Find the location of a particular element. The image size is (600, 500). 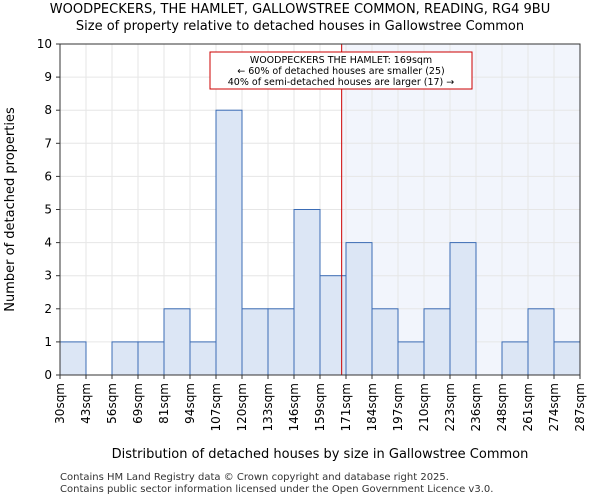

y-tick-label: 6 is located at coordinates (48, 176).